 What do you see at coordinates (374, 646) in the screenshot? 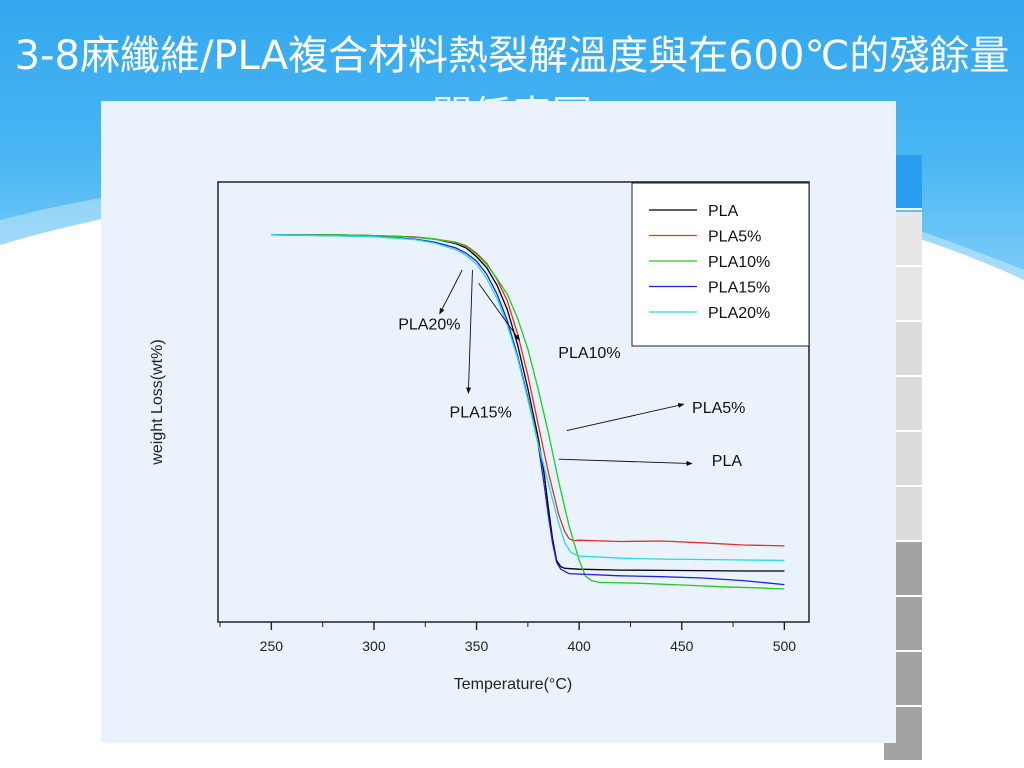
I see `x-tick-label: 300` at bounding box center [374, 646].